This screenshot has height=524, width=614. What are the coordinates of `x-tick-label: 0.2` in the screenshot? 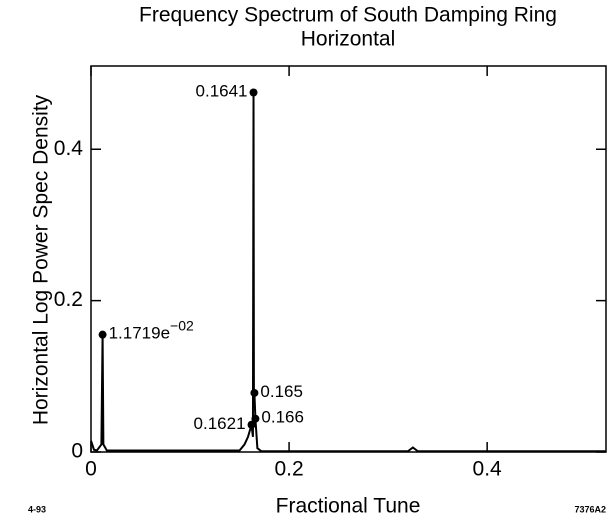 It's located at (288, 469).